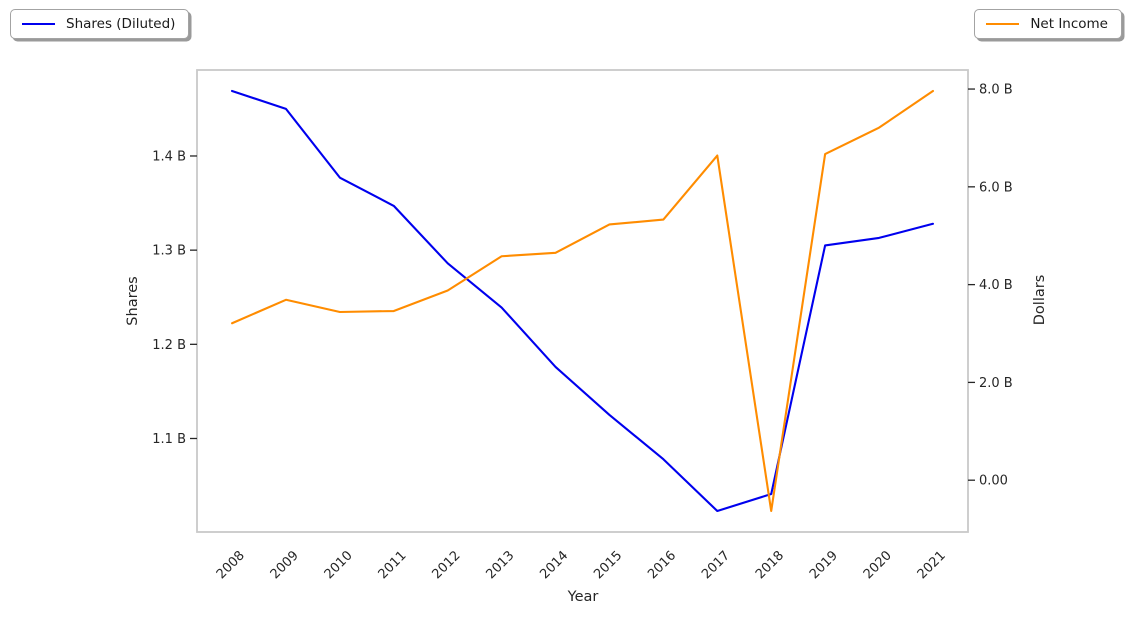 The image size is (1132, 618). I want to click on right-tick-label: 8.0 B, so click(996, 90).